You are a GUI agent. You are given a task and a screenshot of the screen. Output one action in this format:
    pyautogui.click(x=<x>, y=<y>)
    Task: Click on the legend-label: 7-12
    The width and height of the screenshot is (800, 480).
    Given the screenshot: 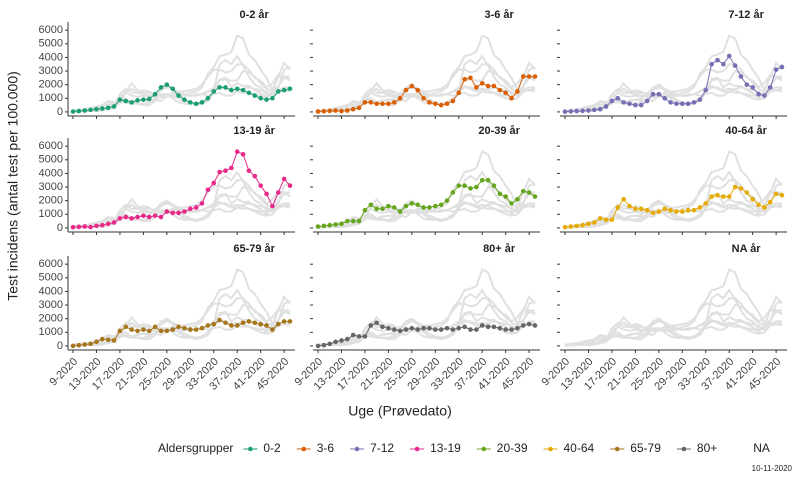 What is the action you would take?
    pyautogui.click(x=382, y=448)
    